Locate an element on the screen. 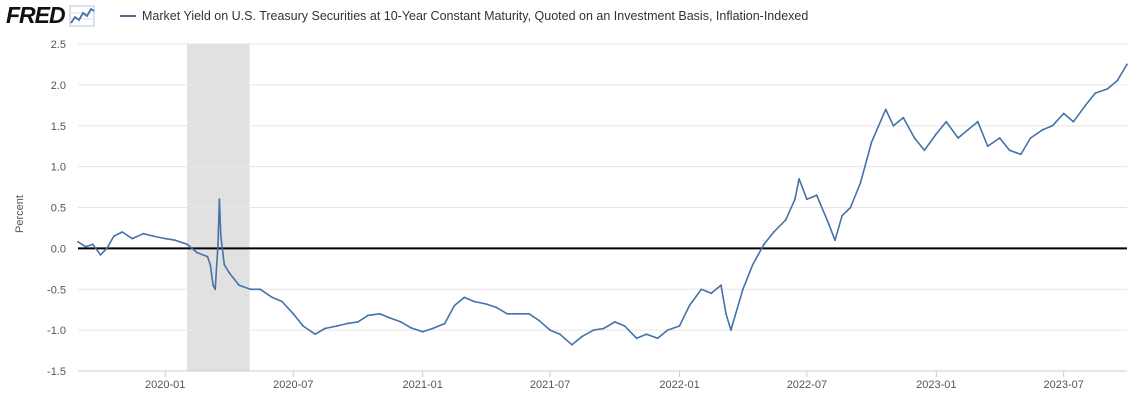 This screenshot has height=400, width=1138. x-tick-label: 2022-07 is located at coordinates (807, 385).